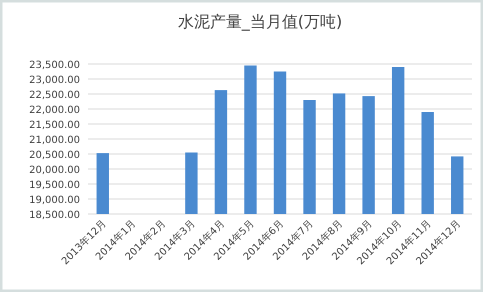 This screenshot has height=292, width=483. I want to click on title: 水泥产量_当月值(万吨), so click(260, 21).